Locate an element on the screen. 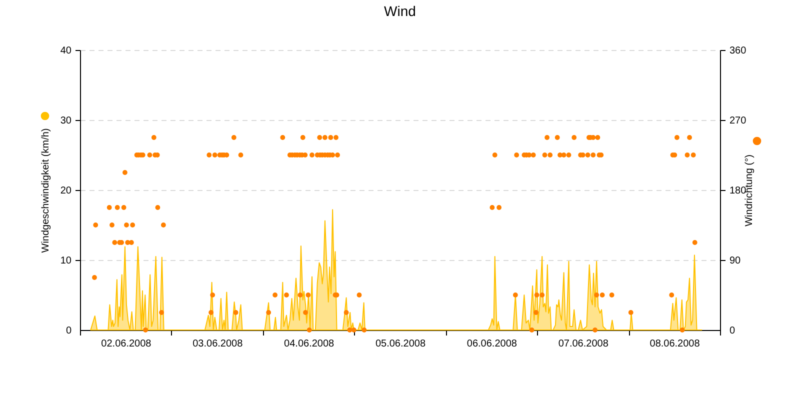 Image resolution: width=800 pixels, height=400 pixels. y-tick-label: 10 is located at coordinates (66, 261).